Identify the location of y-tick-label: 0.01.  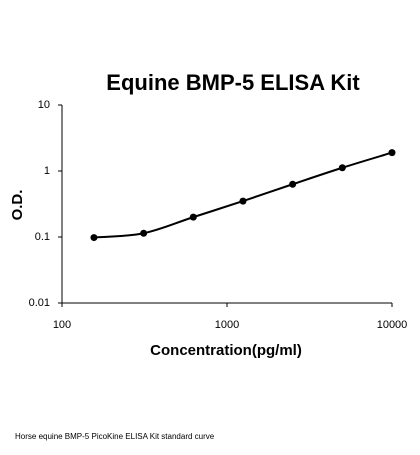
(39, 303).